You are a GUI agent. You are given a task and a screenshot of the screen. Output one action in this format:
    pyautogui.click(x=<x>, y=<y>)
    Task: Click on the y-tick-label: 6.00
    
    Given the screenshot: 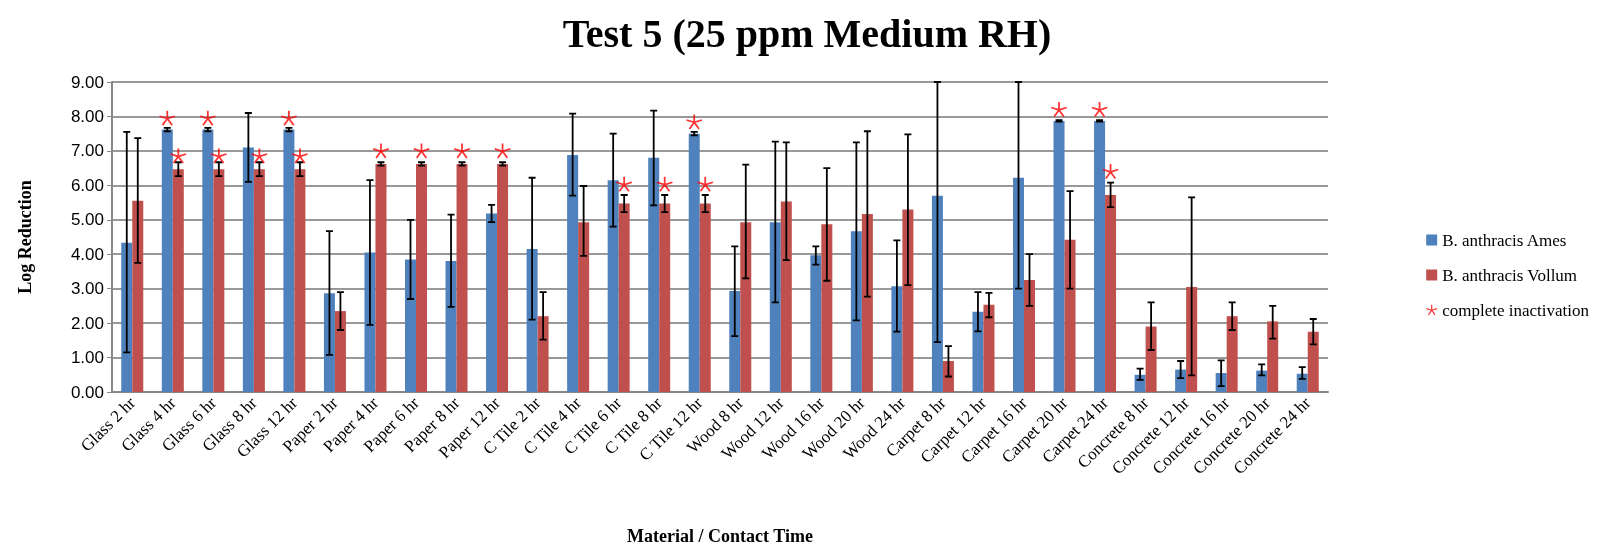 What is the action you would take?
    pyautogui.click(x=87, y=185)
    